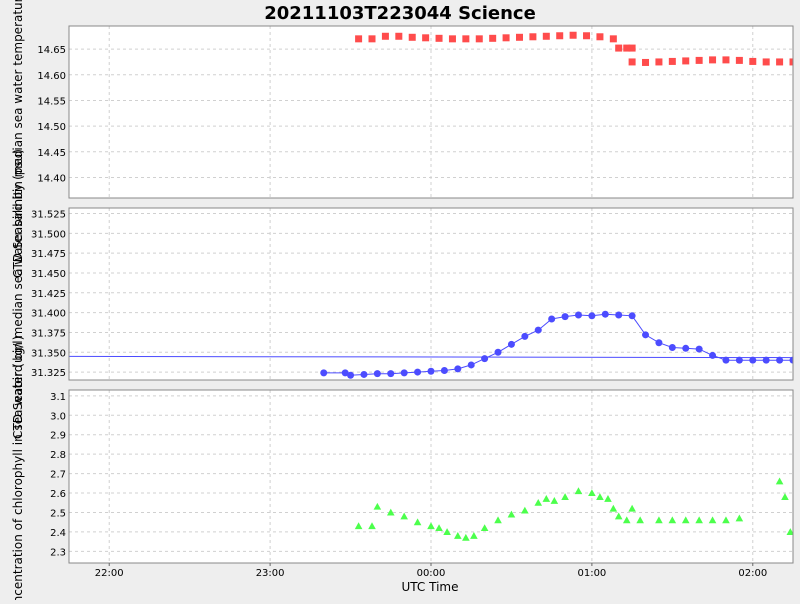 The height and width of the screenshot is (604, 800). I want to click on x-tick-label: 00:00, so click(431, 573).